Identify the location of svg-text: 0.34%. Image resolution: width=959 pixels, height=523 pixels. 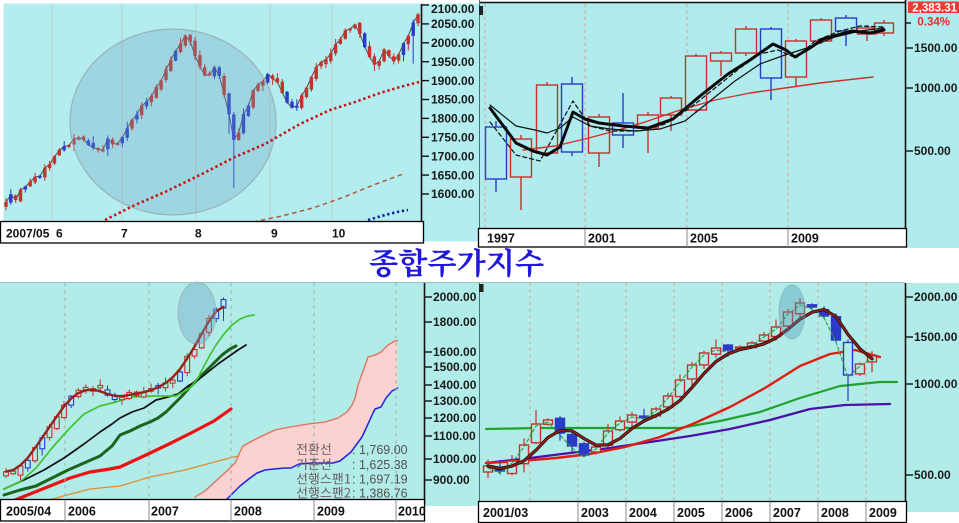
(933, 23).